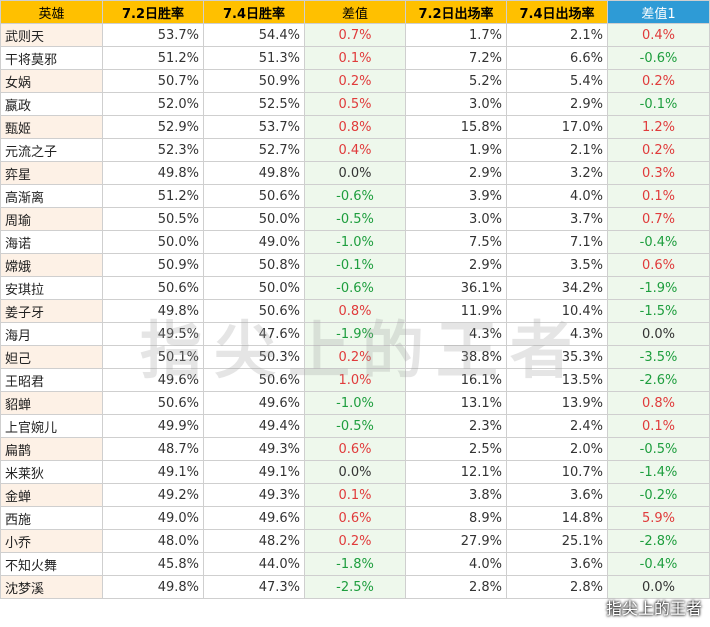  What do you see at coordinates (456, 334) in the screenshot?
I see `cell-pickrate-7-2: 4.3%` at bounding box center [456, 334].